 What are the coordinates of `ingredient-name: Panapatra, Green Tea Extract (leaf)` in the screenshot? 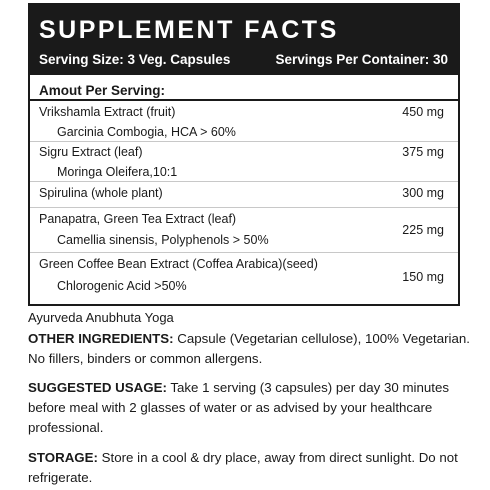 It's located at (138, 219).